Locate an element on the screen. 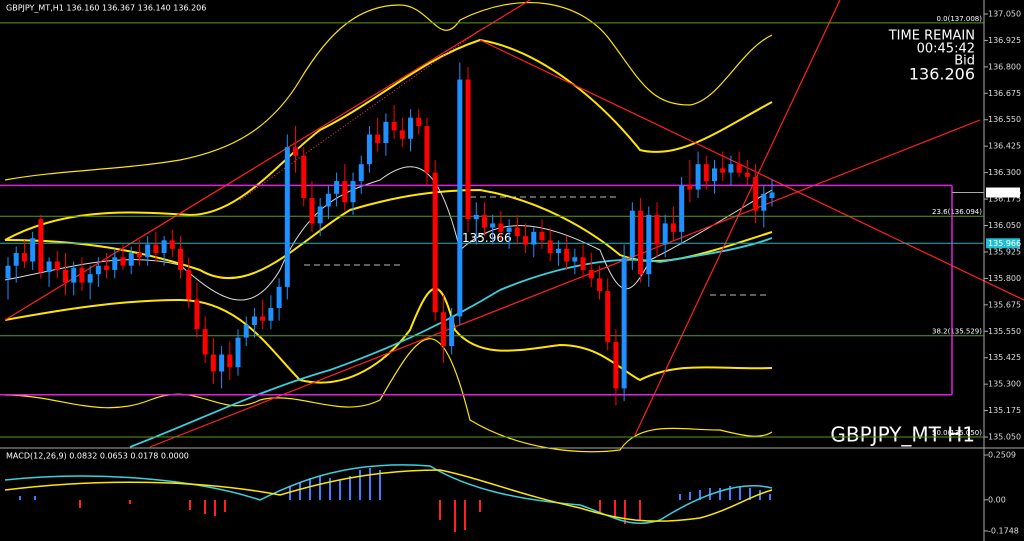 The width and height of the screenshot is (1024, 541). y-tick-label: 136.175 is located at coordinates (1004, 199).